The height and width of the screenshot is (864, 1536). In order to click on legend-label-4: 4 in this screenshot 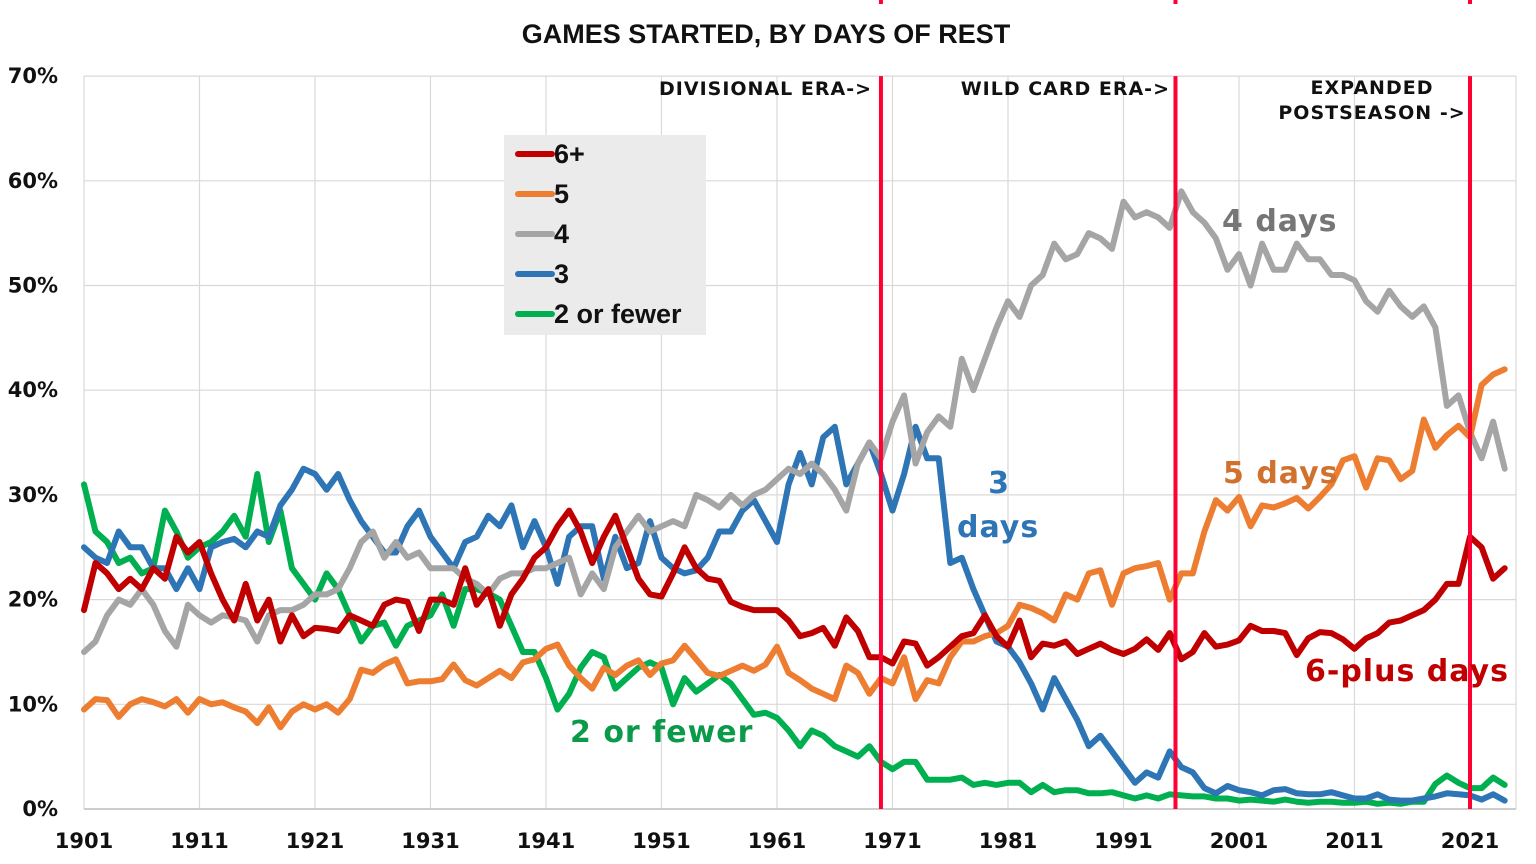, I will do `click(561, 234)`.